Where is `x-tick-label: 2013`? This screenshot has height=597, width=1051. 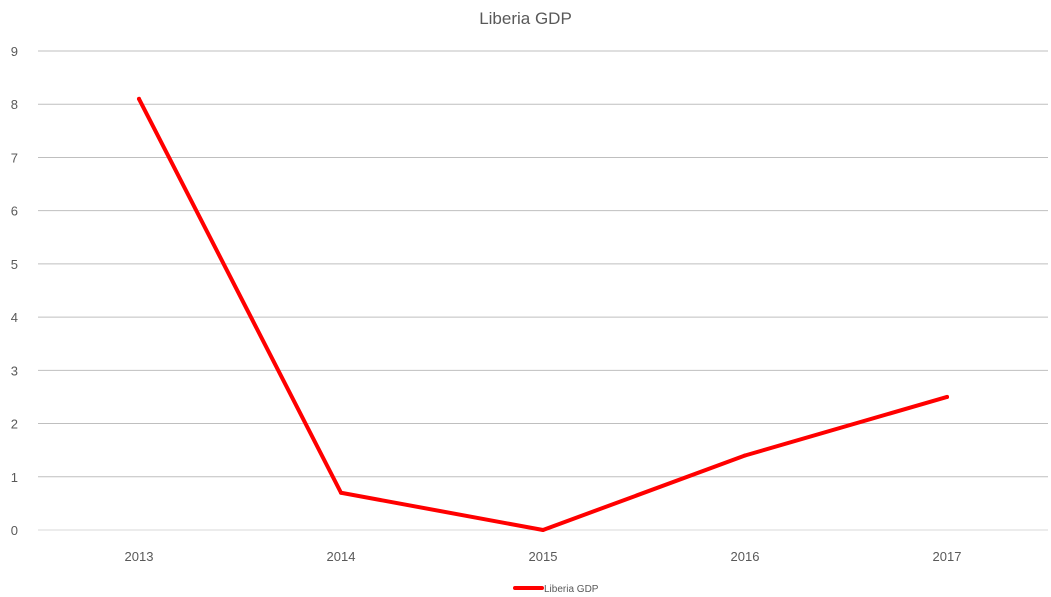
x-tick-label: 2013 is located at coordinates (139, 556).